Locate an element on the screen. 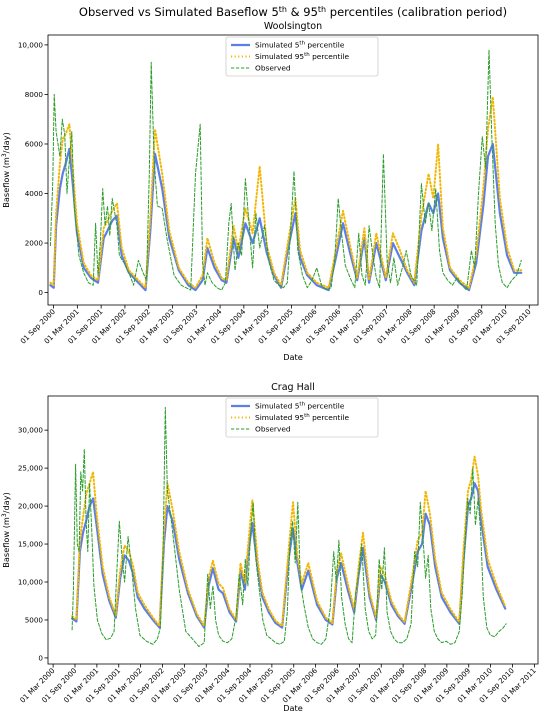 The image size is (550, 719). subplot-title: Crag Hall is located at coordinates (293, 387).